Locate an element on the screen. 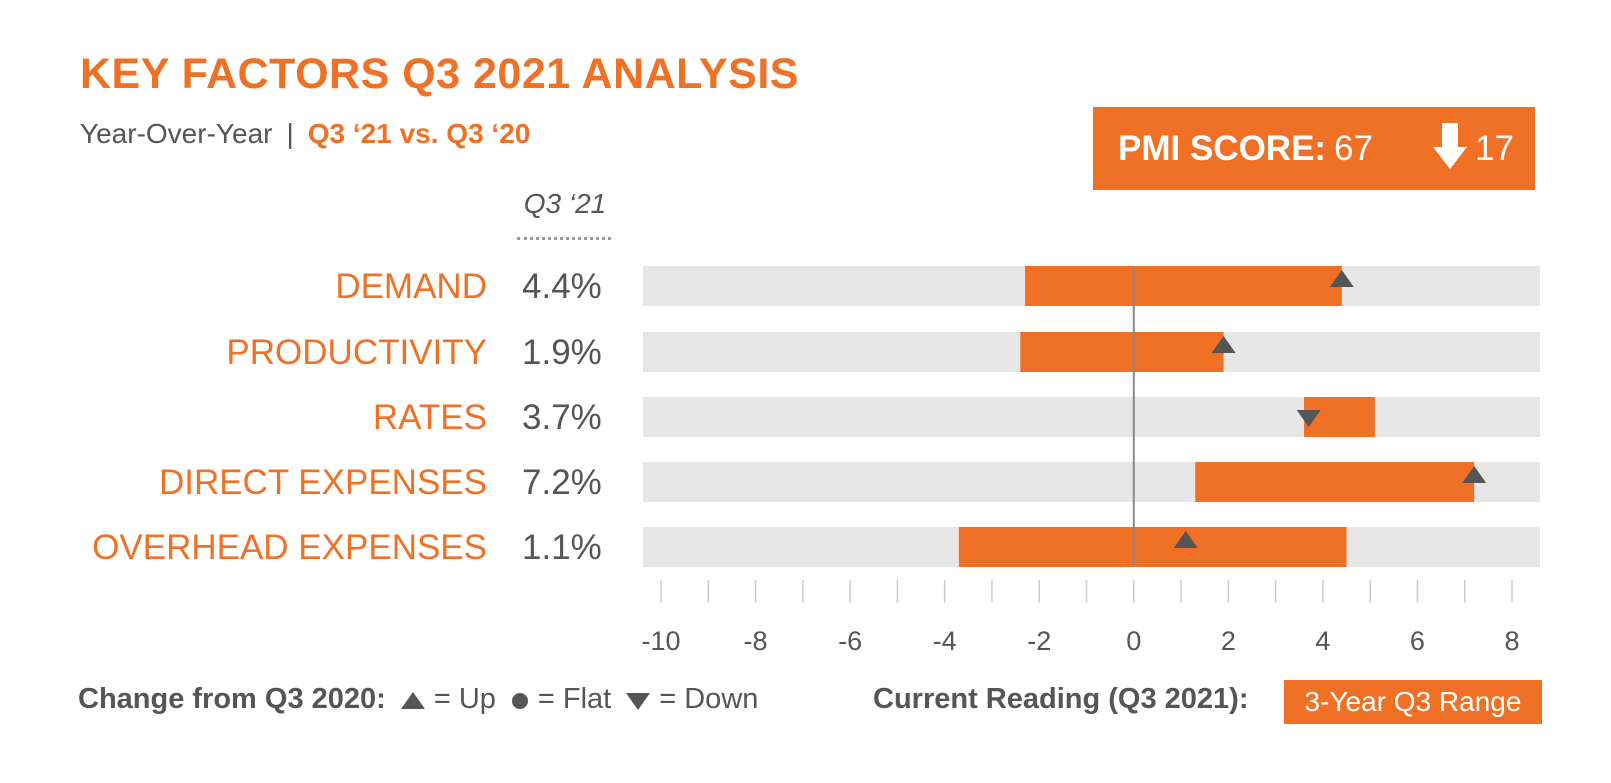 This screenshot has width=1611, height=783. legend-up-label: = Up is located at coordinates (464, 699).